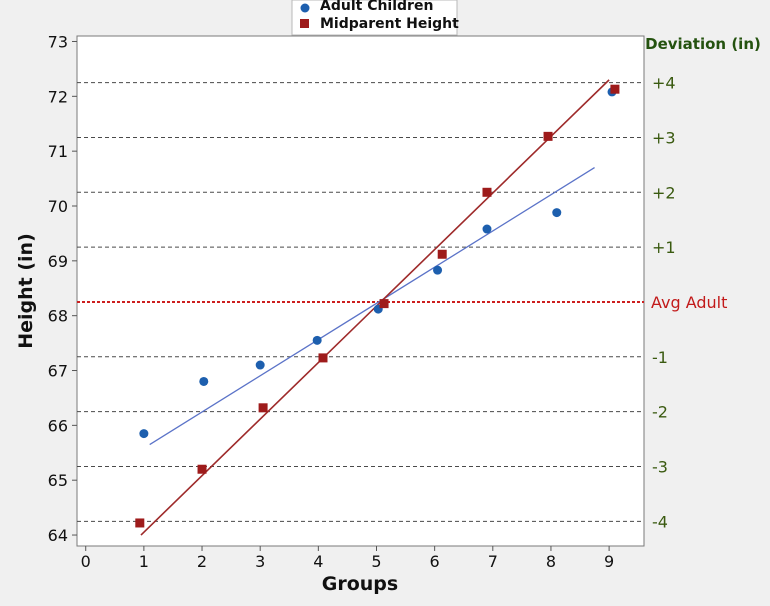  I want to click on x-tick-label: 7, so click(493, 561).